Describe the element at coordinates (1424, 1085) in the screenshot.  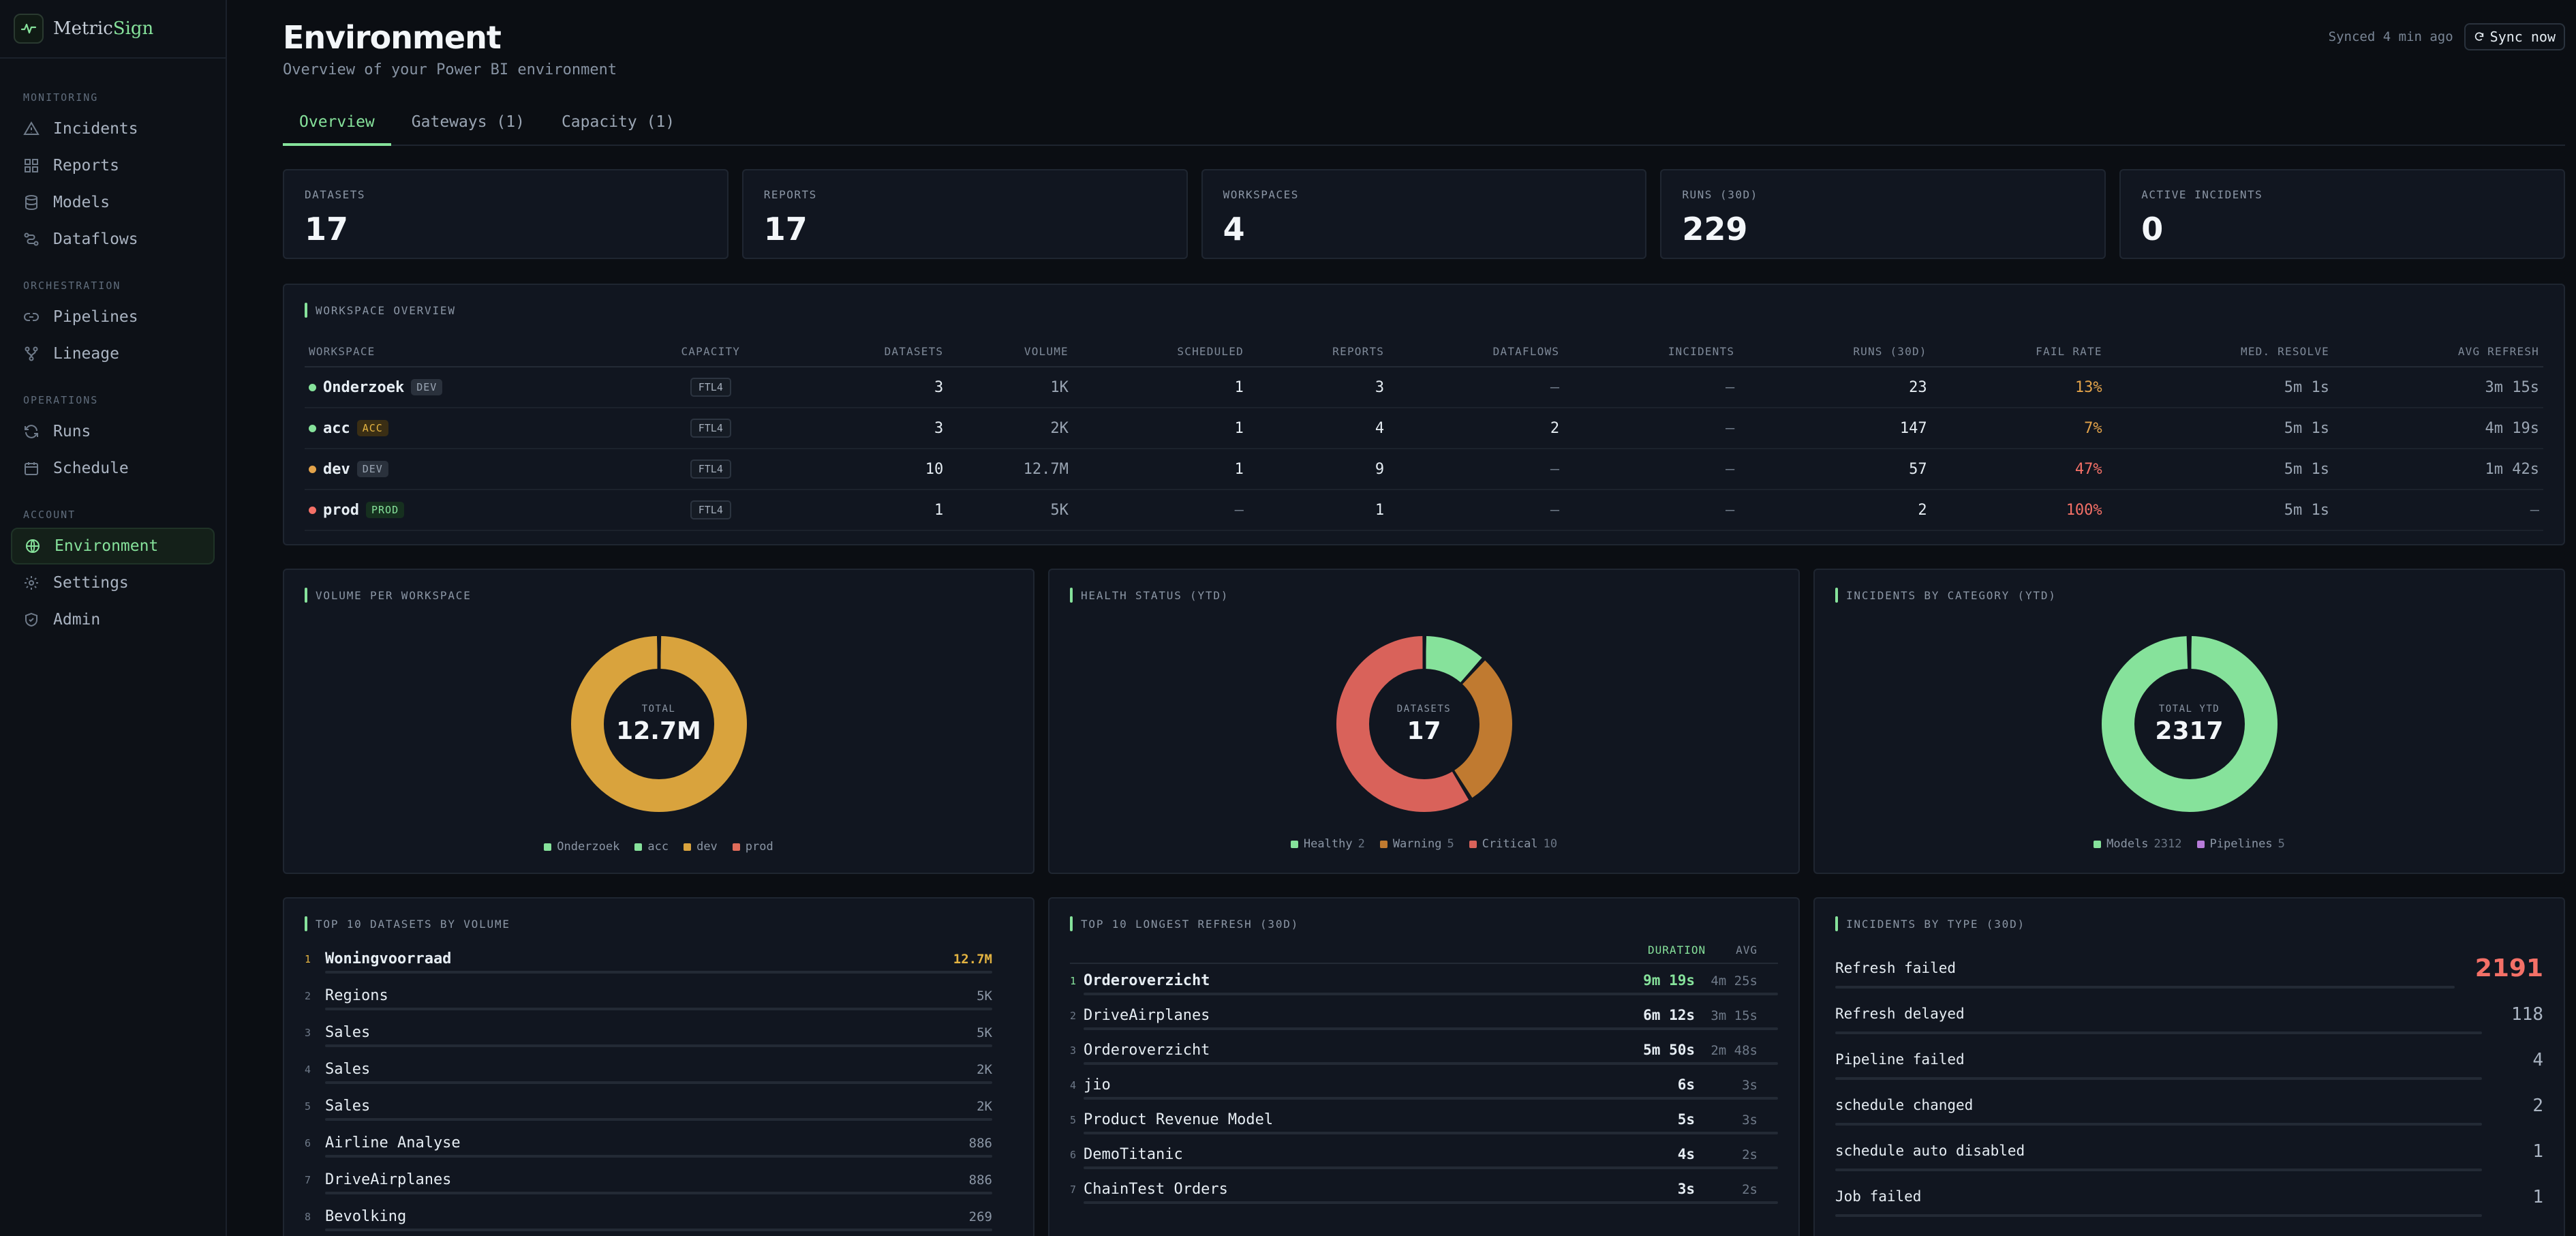
I see `list-item: 4 jio 6s 3s` at that location.